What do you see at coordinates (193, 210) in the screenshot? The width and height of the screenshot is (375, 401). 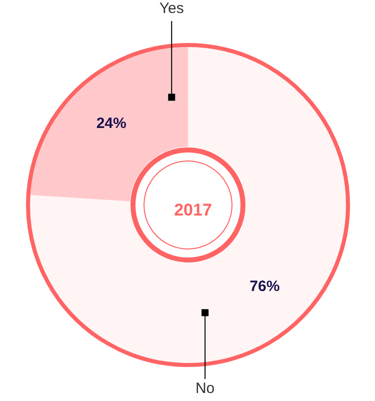 I see `text: 2017` at bounding box center [193, 210].